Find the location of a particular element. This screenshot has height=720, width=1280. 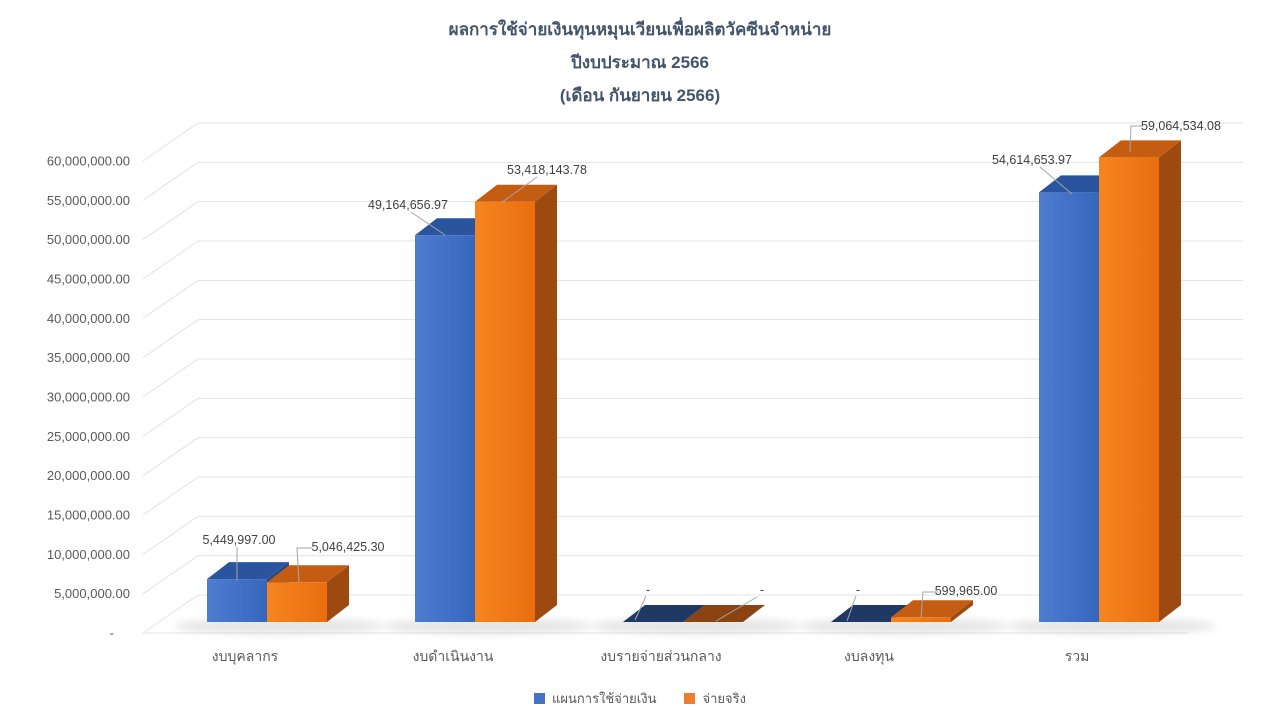

chart-legend: แผนการใช้จ่ายเงิน จ่ายจริง is located at coordinates (640, 698).